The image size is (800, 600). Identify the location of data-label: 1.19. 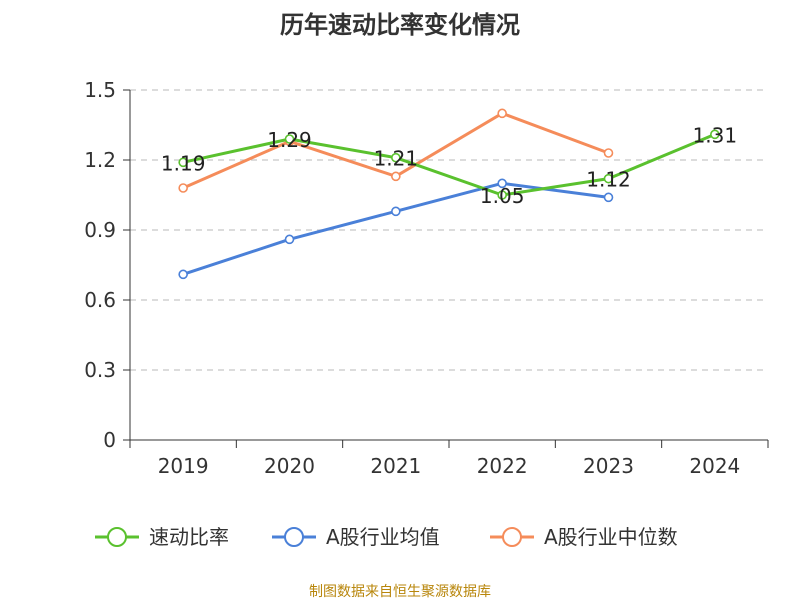
(183, 163).